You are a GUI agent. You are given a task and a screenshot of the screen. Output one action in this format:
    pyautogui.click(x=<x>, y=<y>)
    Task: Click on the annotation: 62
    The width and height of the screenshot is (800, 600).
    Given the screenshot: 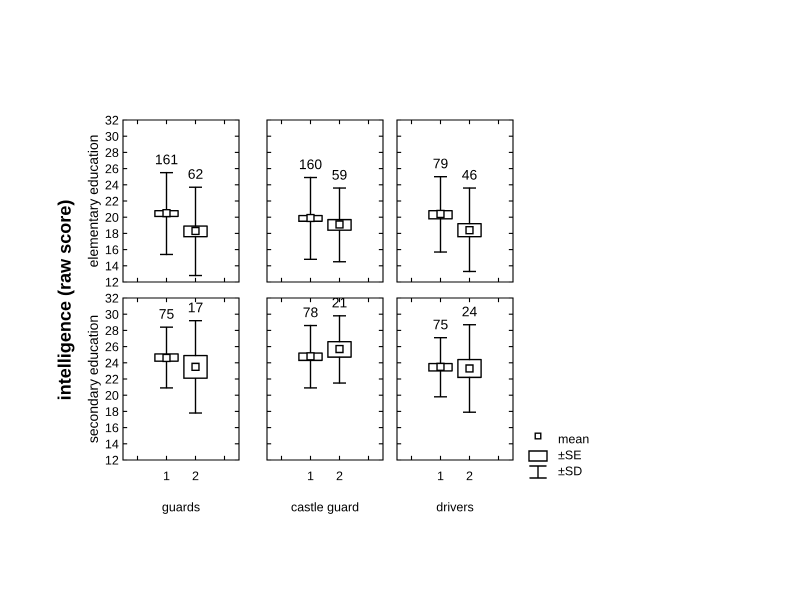 What is the action you would take?
    pyautogui.click(x=195, y=174)
    